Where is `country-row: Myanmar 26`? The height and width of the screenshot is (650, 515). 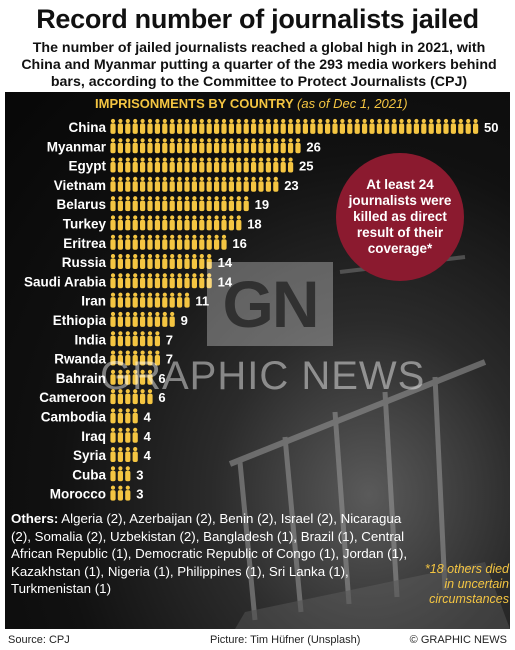 country-row: Myanmar 26 is located at coordinates (184, 146).